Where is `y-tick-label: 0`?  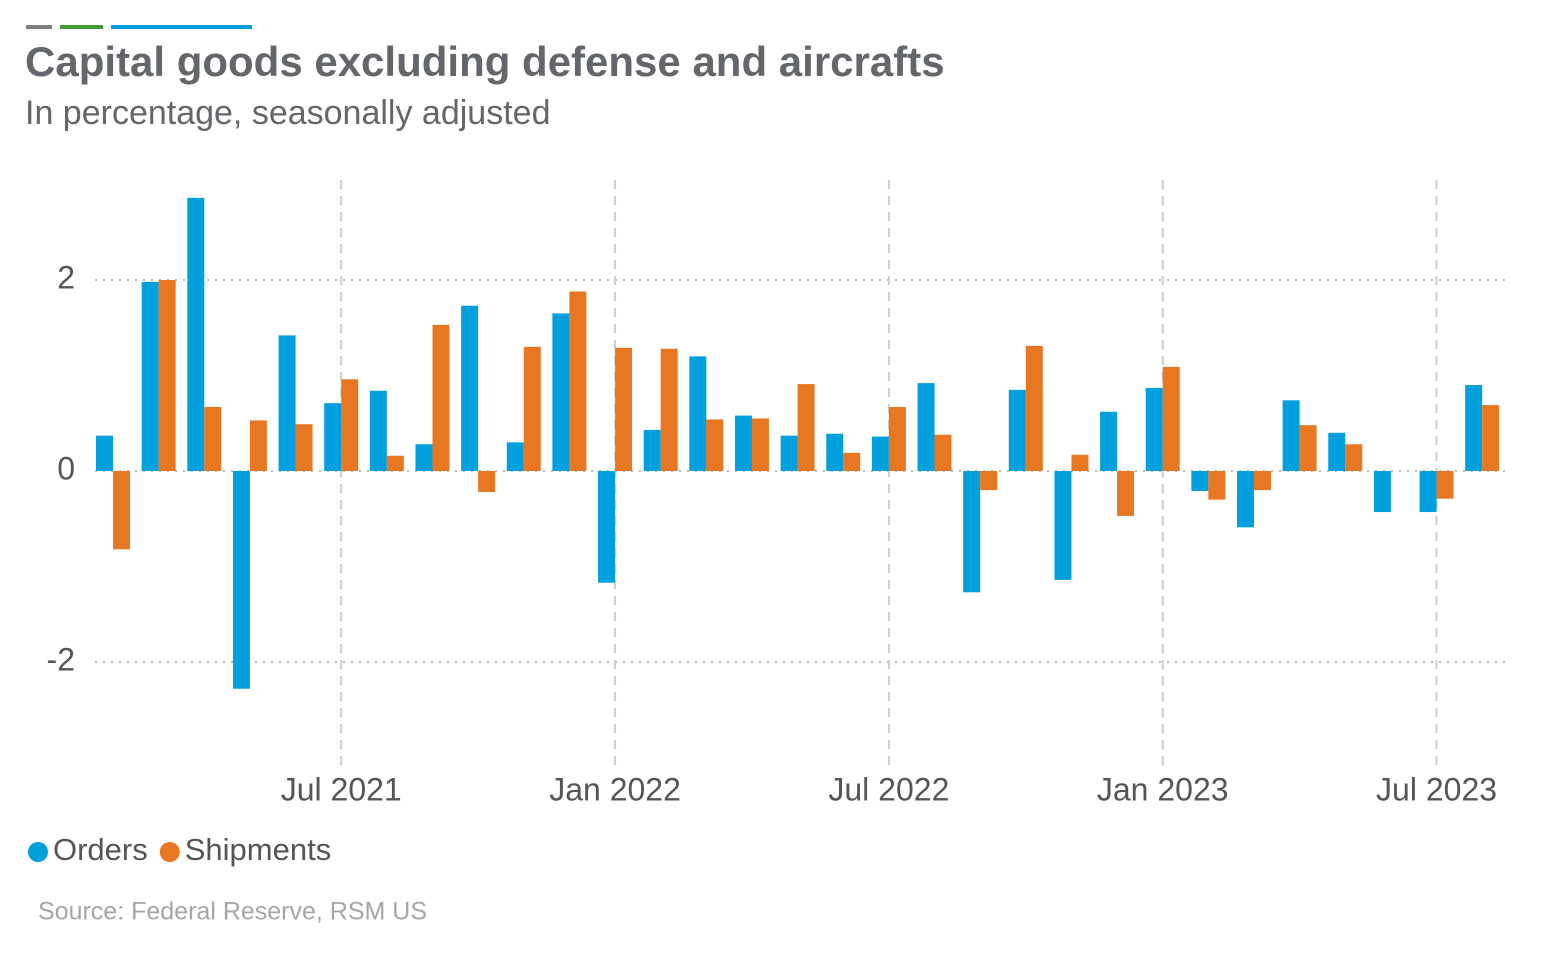
y-tick-label: 0 is located at coordinates (66, 468).